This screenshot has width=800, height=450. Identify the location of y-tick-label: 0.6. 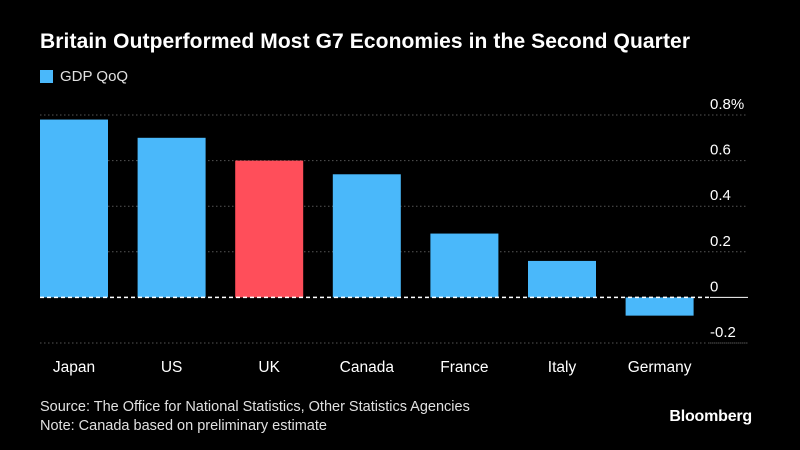
(720, 150).